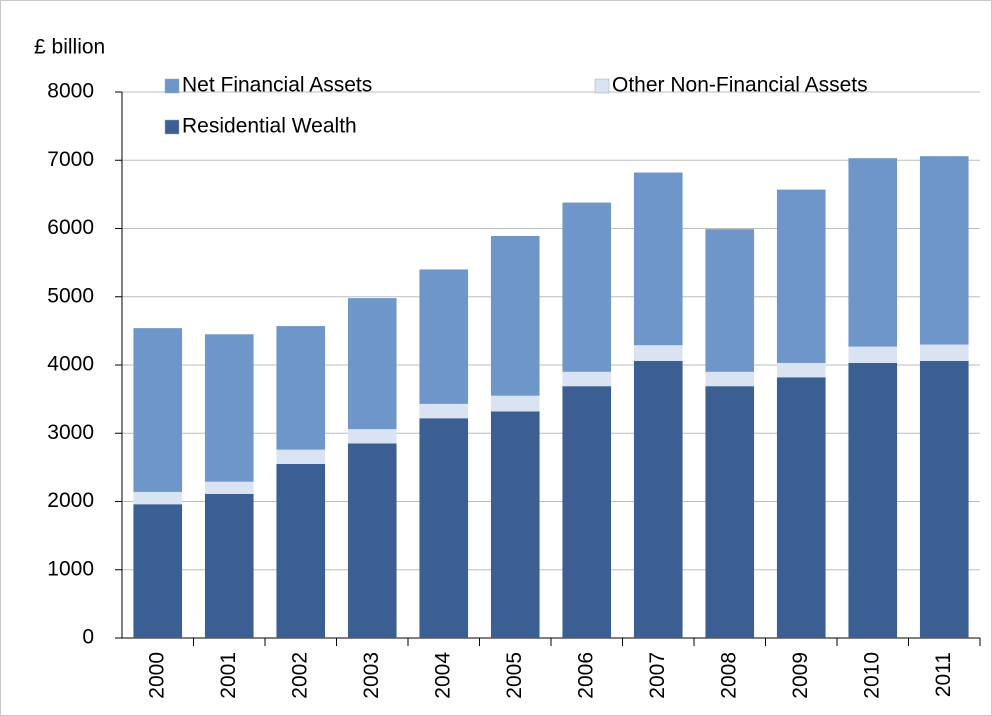 This screenshot has height=716, width=992. What do you see at coordinates (740, 85) in the screenshot?
I see `legend-label: Other Non-Financial Assets` at bounding box center [740, 85].